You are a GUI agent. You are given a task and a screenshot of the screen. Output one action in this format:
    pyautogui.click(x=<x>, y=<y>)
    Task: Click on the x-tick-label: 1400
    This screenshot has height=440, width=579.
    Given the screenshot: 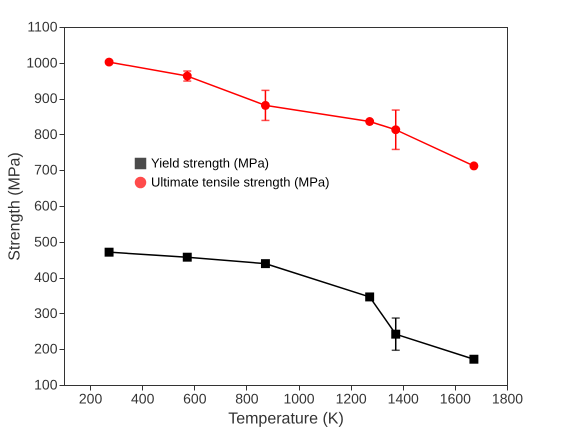 What is the action you would take?
    pyautogui.click(x=404, y=398)
    